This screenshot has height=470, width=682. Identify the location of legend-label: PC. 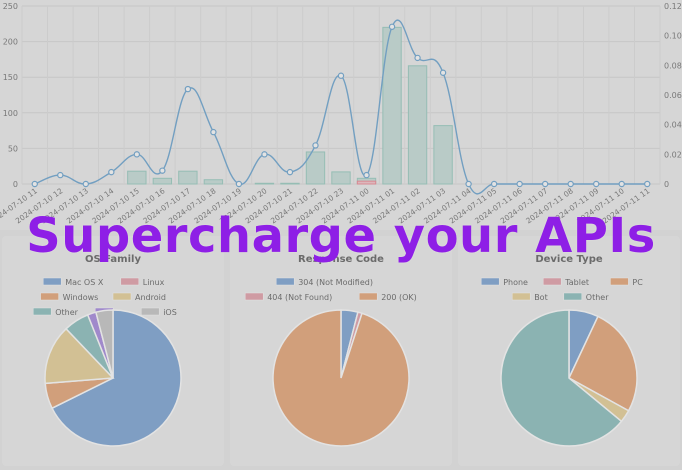
(637, 282).